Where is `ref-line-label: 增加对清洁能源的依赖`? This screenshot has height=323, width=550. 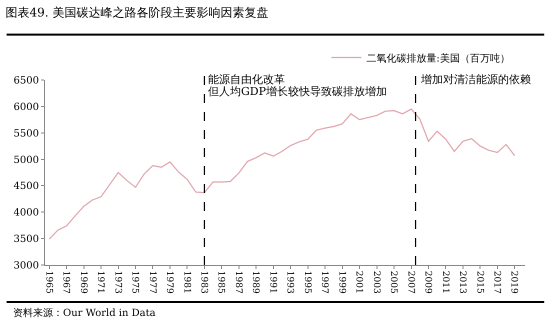 ref-line-label: 增加对清洁能源的依赖 is located at coordinates (475, 79).